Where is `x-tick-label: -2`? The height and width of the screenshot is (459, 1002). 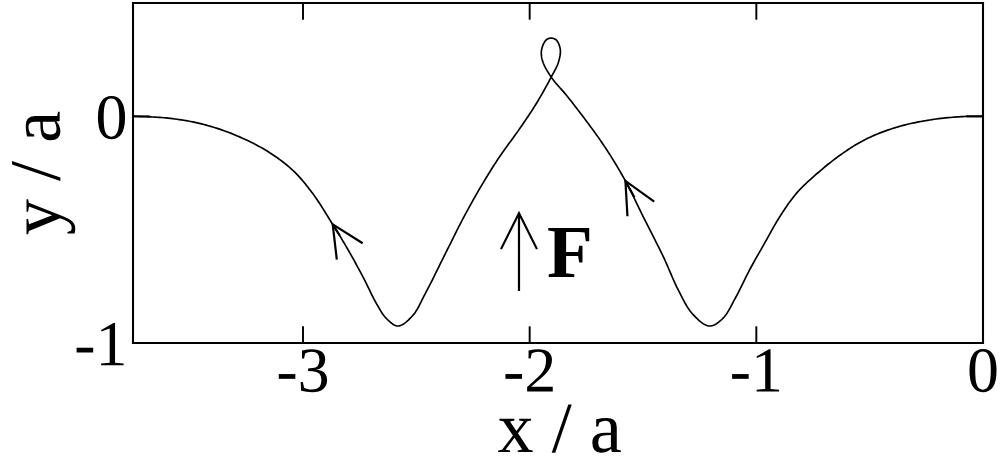 x-tick-label: -2 is located at coordinates (529, 370).